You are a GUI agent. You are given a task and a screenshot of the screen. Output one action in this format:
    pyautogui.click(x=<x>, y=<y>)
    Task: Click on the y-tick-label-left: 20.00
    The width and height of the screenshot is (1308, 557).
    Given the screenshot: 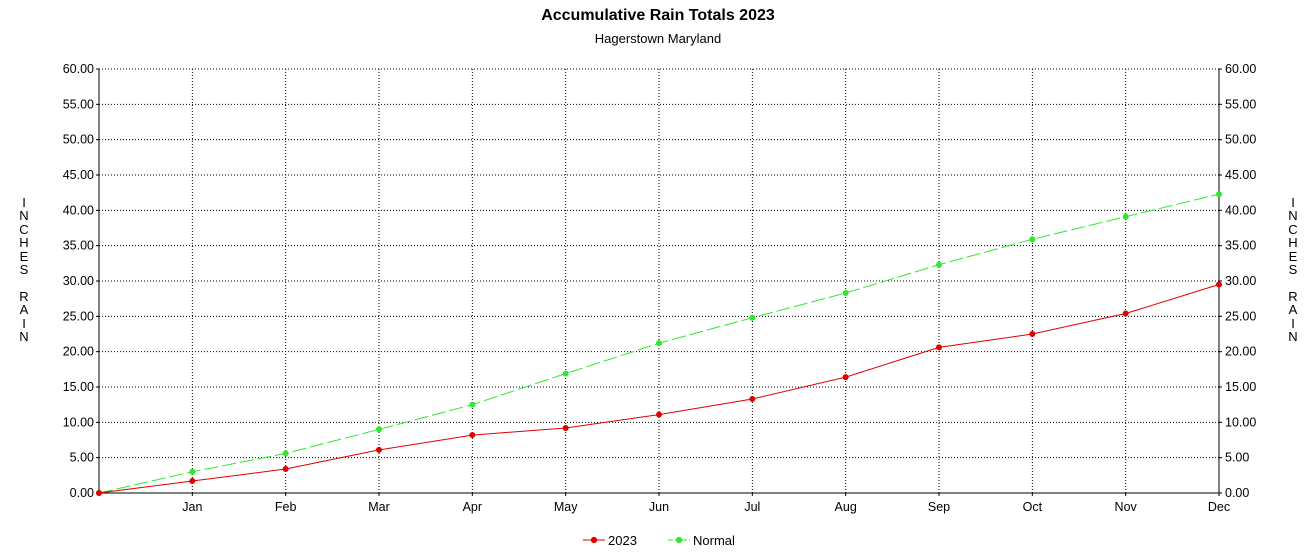 What is the action you would take?
    pyautogui.click(x=78, y=352)
    